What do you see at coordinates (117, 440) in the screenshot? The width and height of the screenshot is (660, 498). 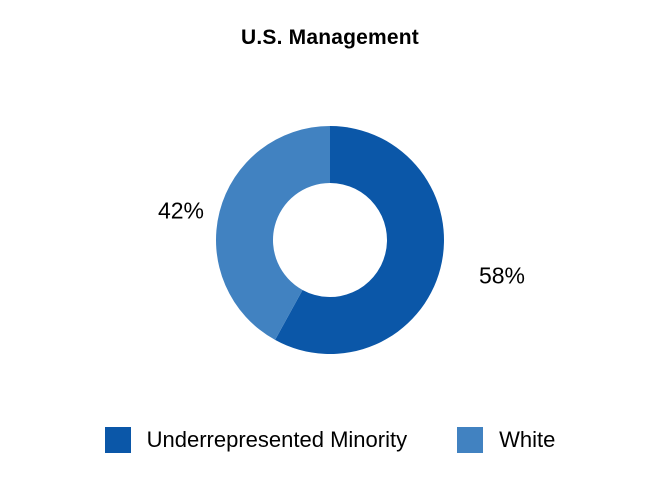 I see `legend-swatch-underrepresented-minority` at bounding box center [117, 440].